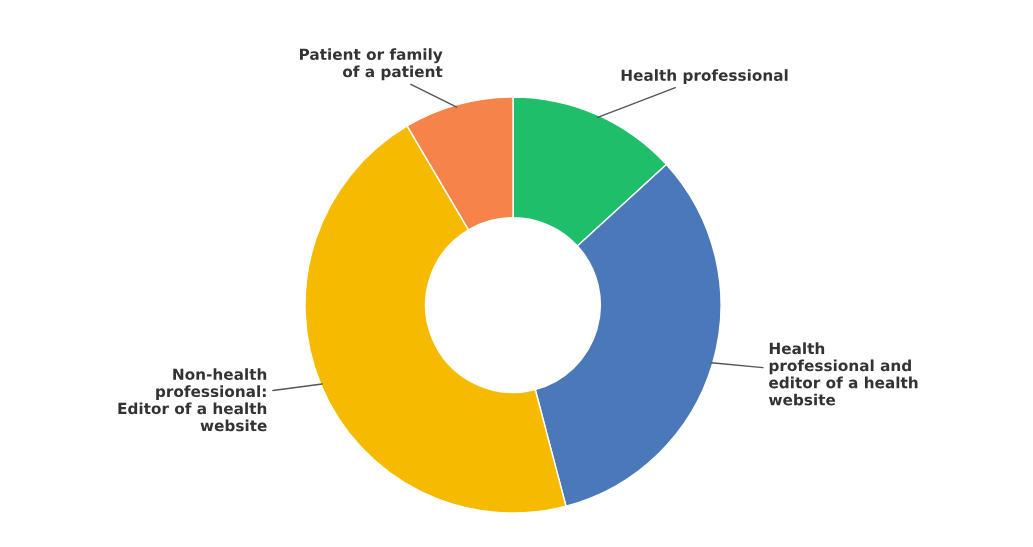  Describe the element at coordinates (843, 374) in the screenshot. I see `slice-label: Health professional and editor of a health website` at that location.